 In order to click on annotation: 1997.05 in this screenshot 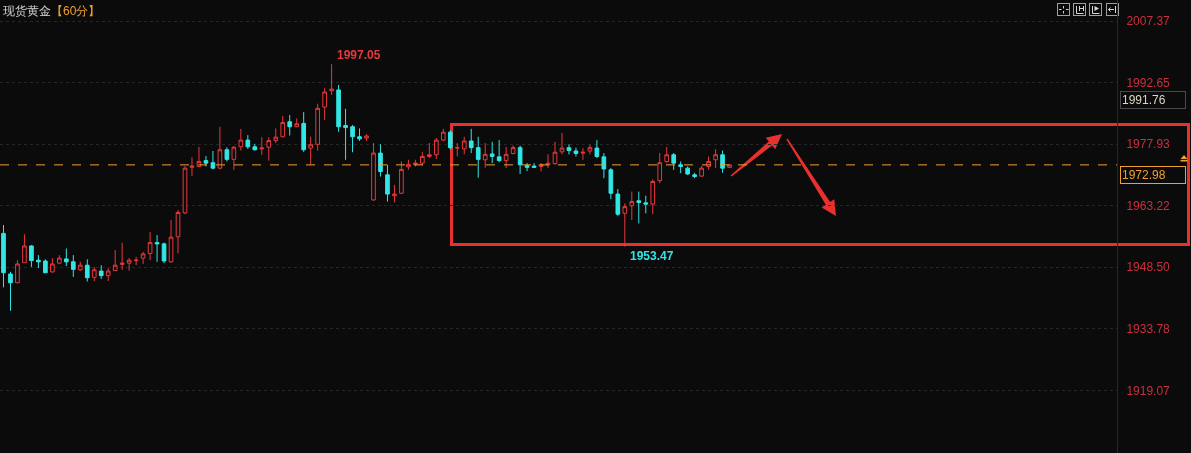, I will do `click(359, 55)`.